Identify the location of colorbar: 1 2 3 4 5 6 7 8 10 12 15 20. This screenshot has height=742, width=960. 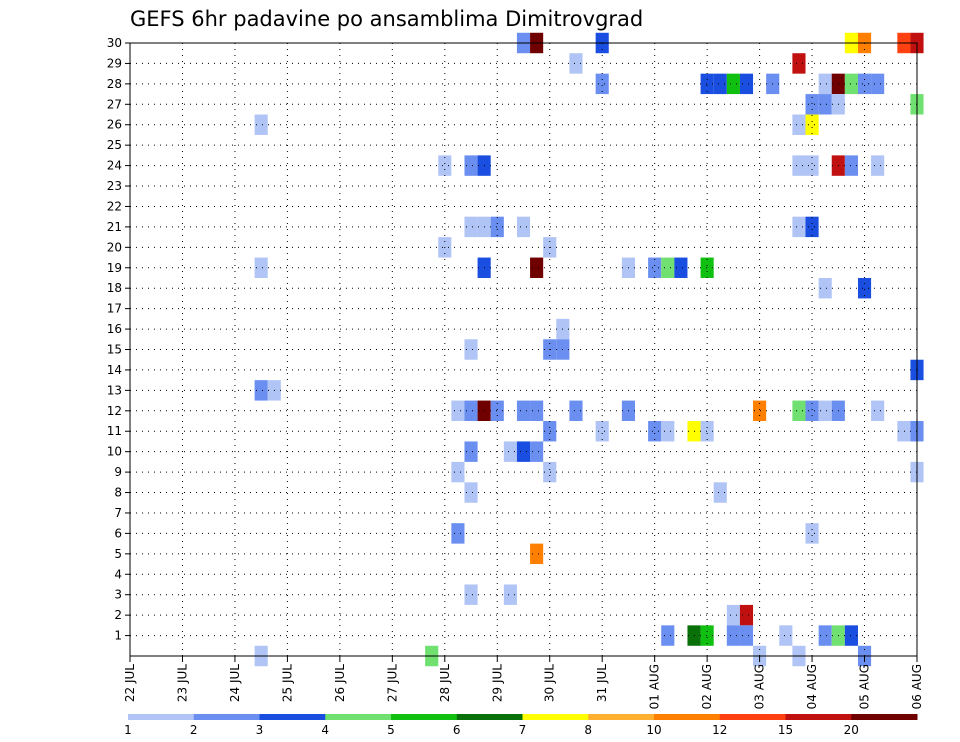
(521, 725).